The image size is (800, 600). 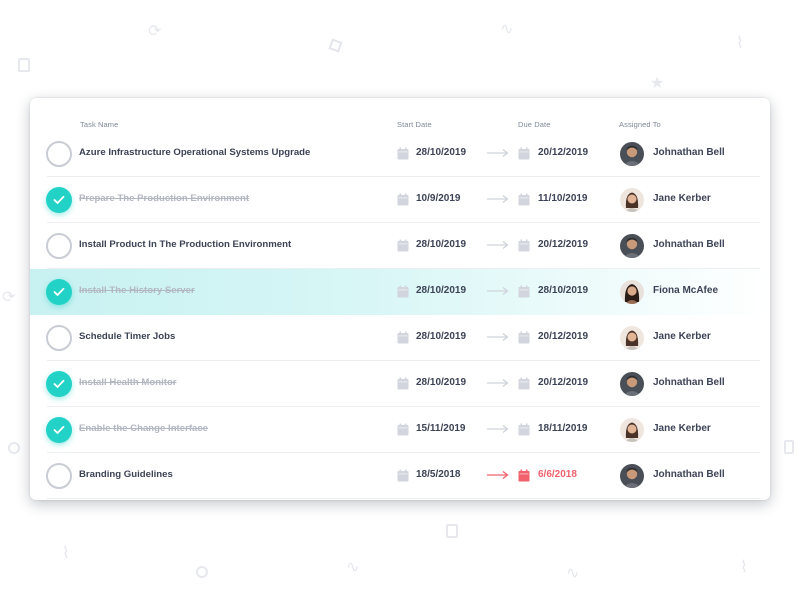 I want to click on start-date: 15/11/2019, so click(x=441, y=428).